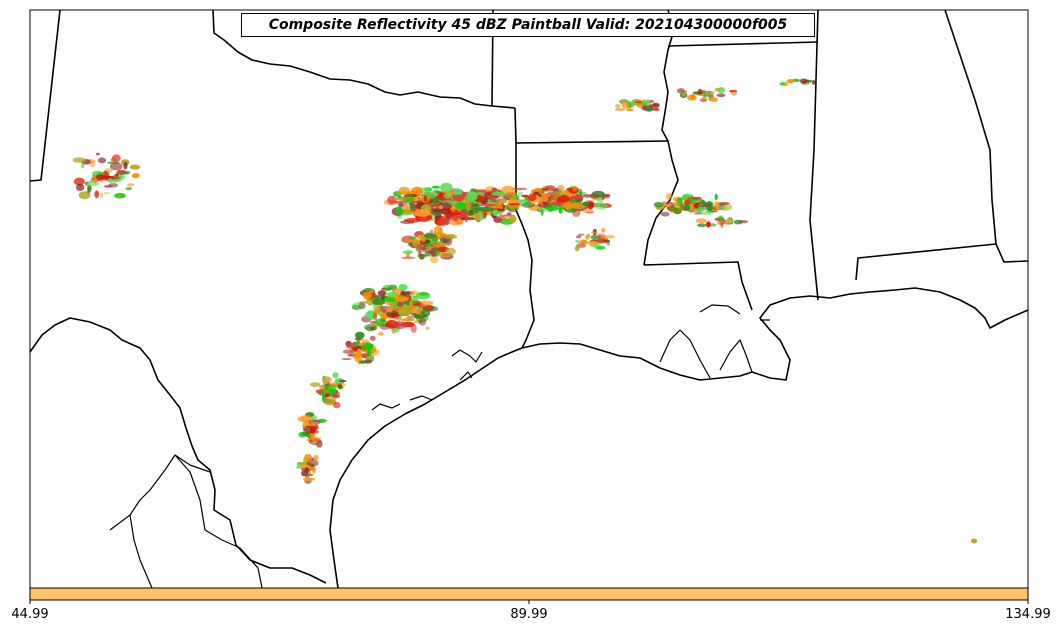 This screenshot has height=633, width=1062. I want to click on state-border-ms-la, so click(698, 286).